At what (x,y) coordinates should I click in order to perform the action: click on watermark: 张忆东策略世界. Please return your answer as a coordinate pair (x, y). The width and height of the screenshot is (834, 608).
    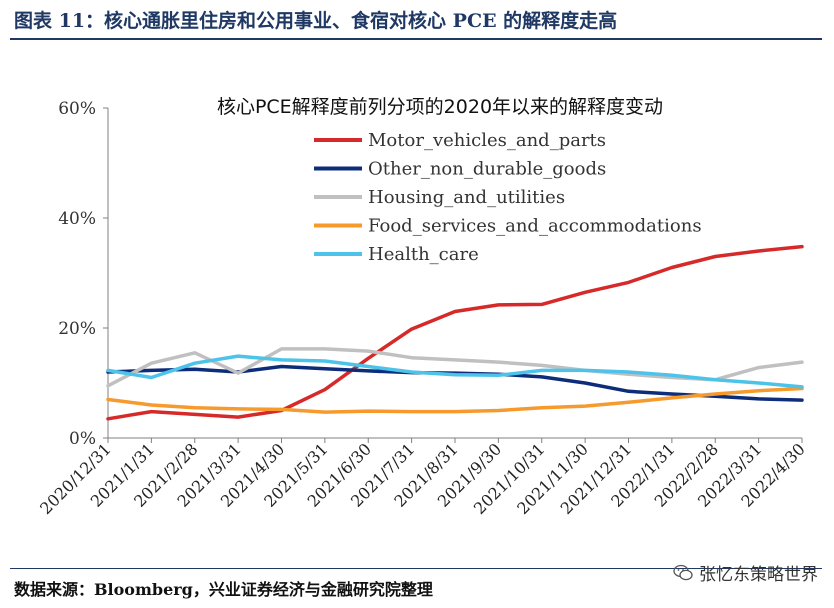
    Looking at the image, I should click on (745, 572).